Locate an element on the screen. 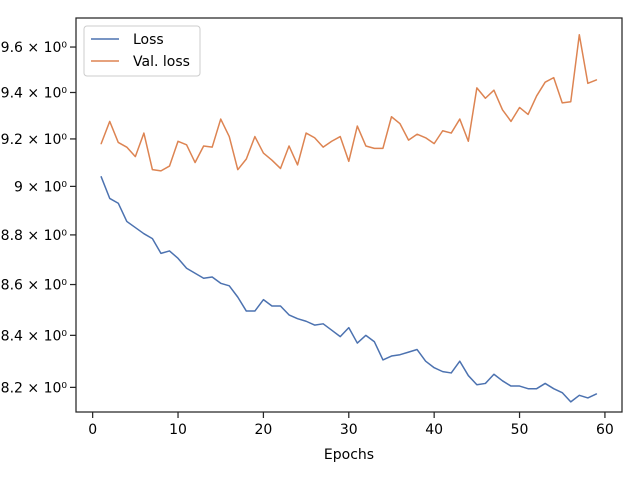  x-ticks: 0 10 20 30 40 50 60 is located at coordinates (351, 425).